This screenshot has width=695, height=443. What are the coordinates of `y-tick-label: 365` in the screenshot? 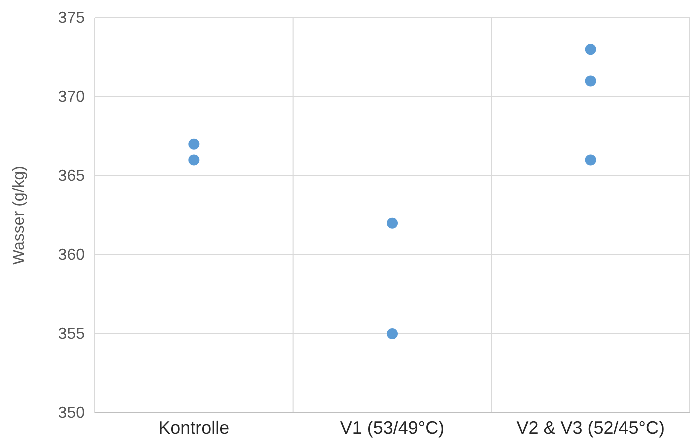 It's located at (72, 177).